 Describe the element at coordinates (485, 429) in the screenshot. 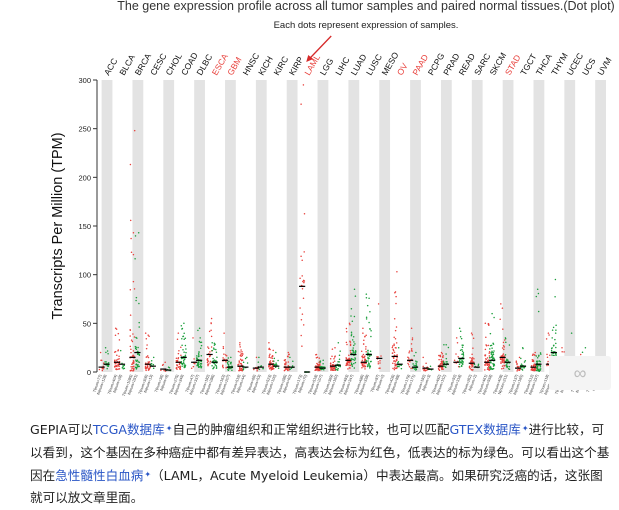

I see `gtex-database-link: GTEX数据库` at that location.